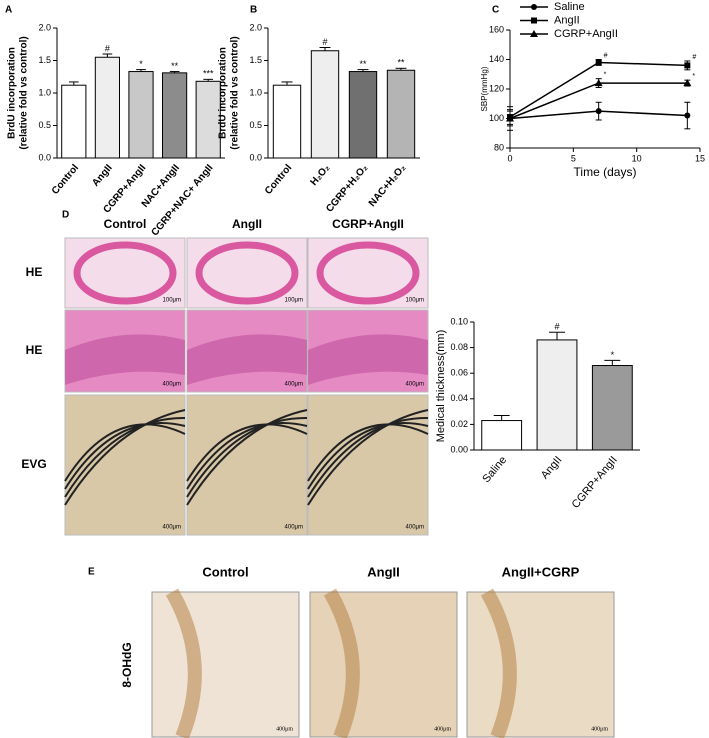 The image size is (709, 738). I want to click on y-tick-label: 100, so click(496, 118).